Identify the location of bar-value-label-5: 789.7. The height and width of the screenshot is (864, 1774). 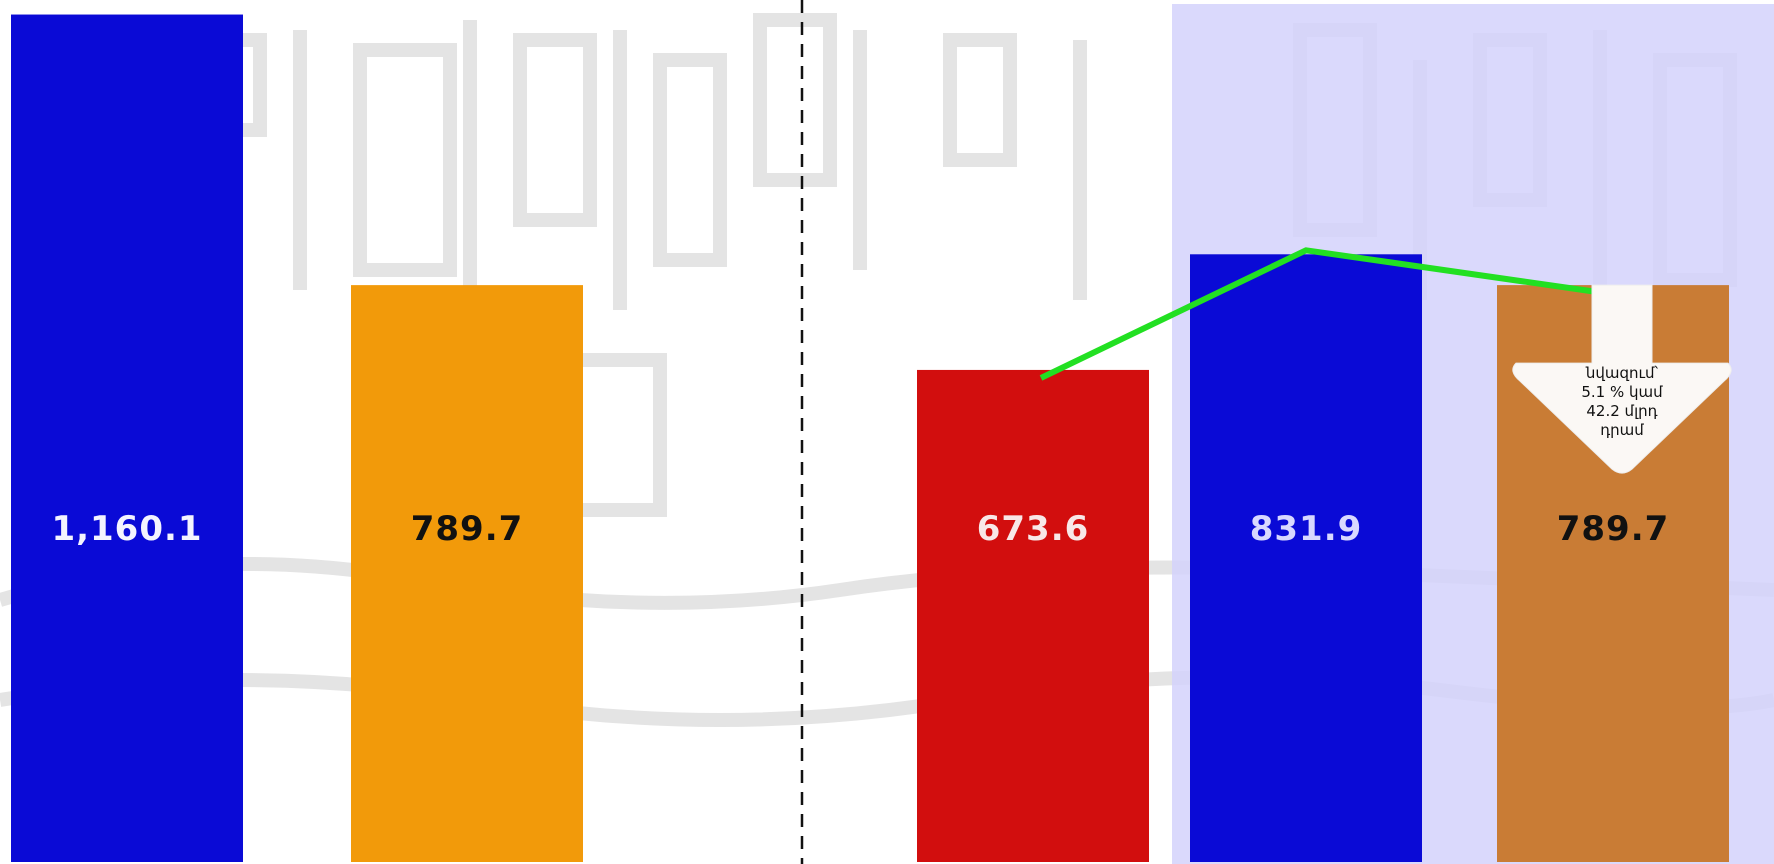
(1613, 529).